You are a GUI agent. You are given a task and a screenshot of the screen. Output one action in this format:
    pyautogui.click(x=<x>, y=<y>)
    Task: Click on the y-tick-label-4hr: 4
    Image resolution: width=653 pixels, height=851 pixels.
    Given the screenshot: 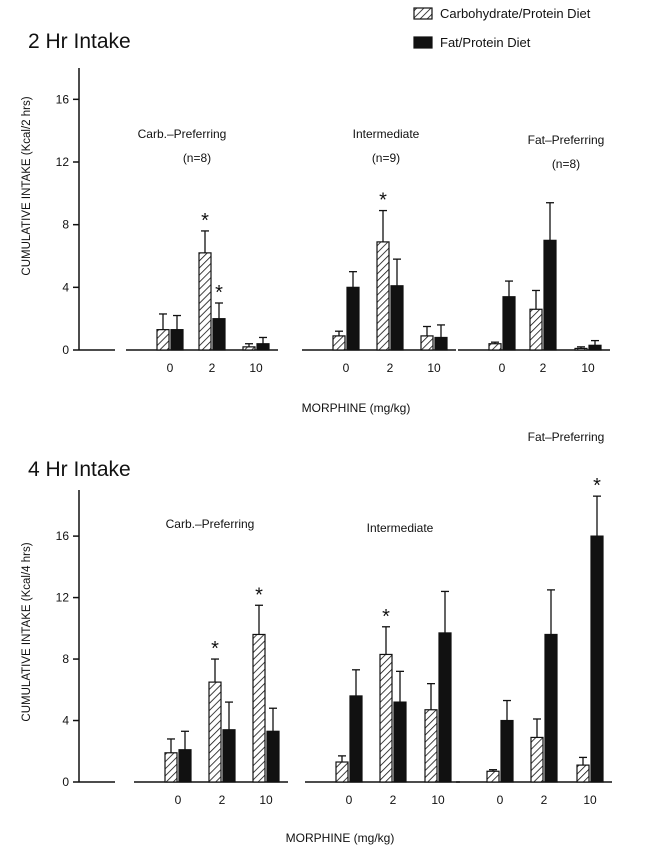 What is the action you would take?
    pyautogui.click(x=65, y=721)
    